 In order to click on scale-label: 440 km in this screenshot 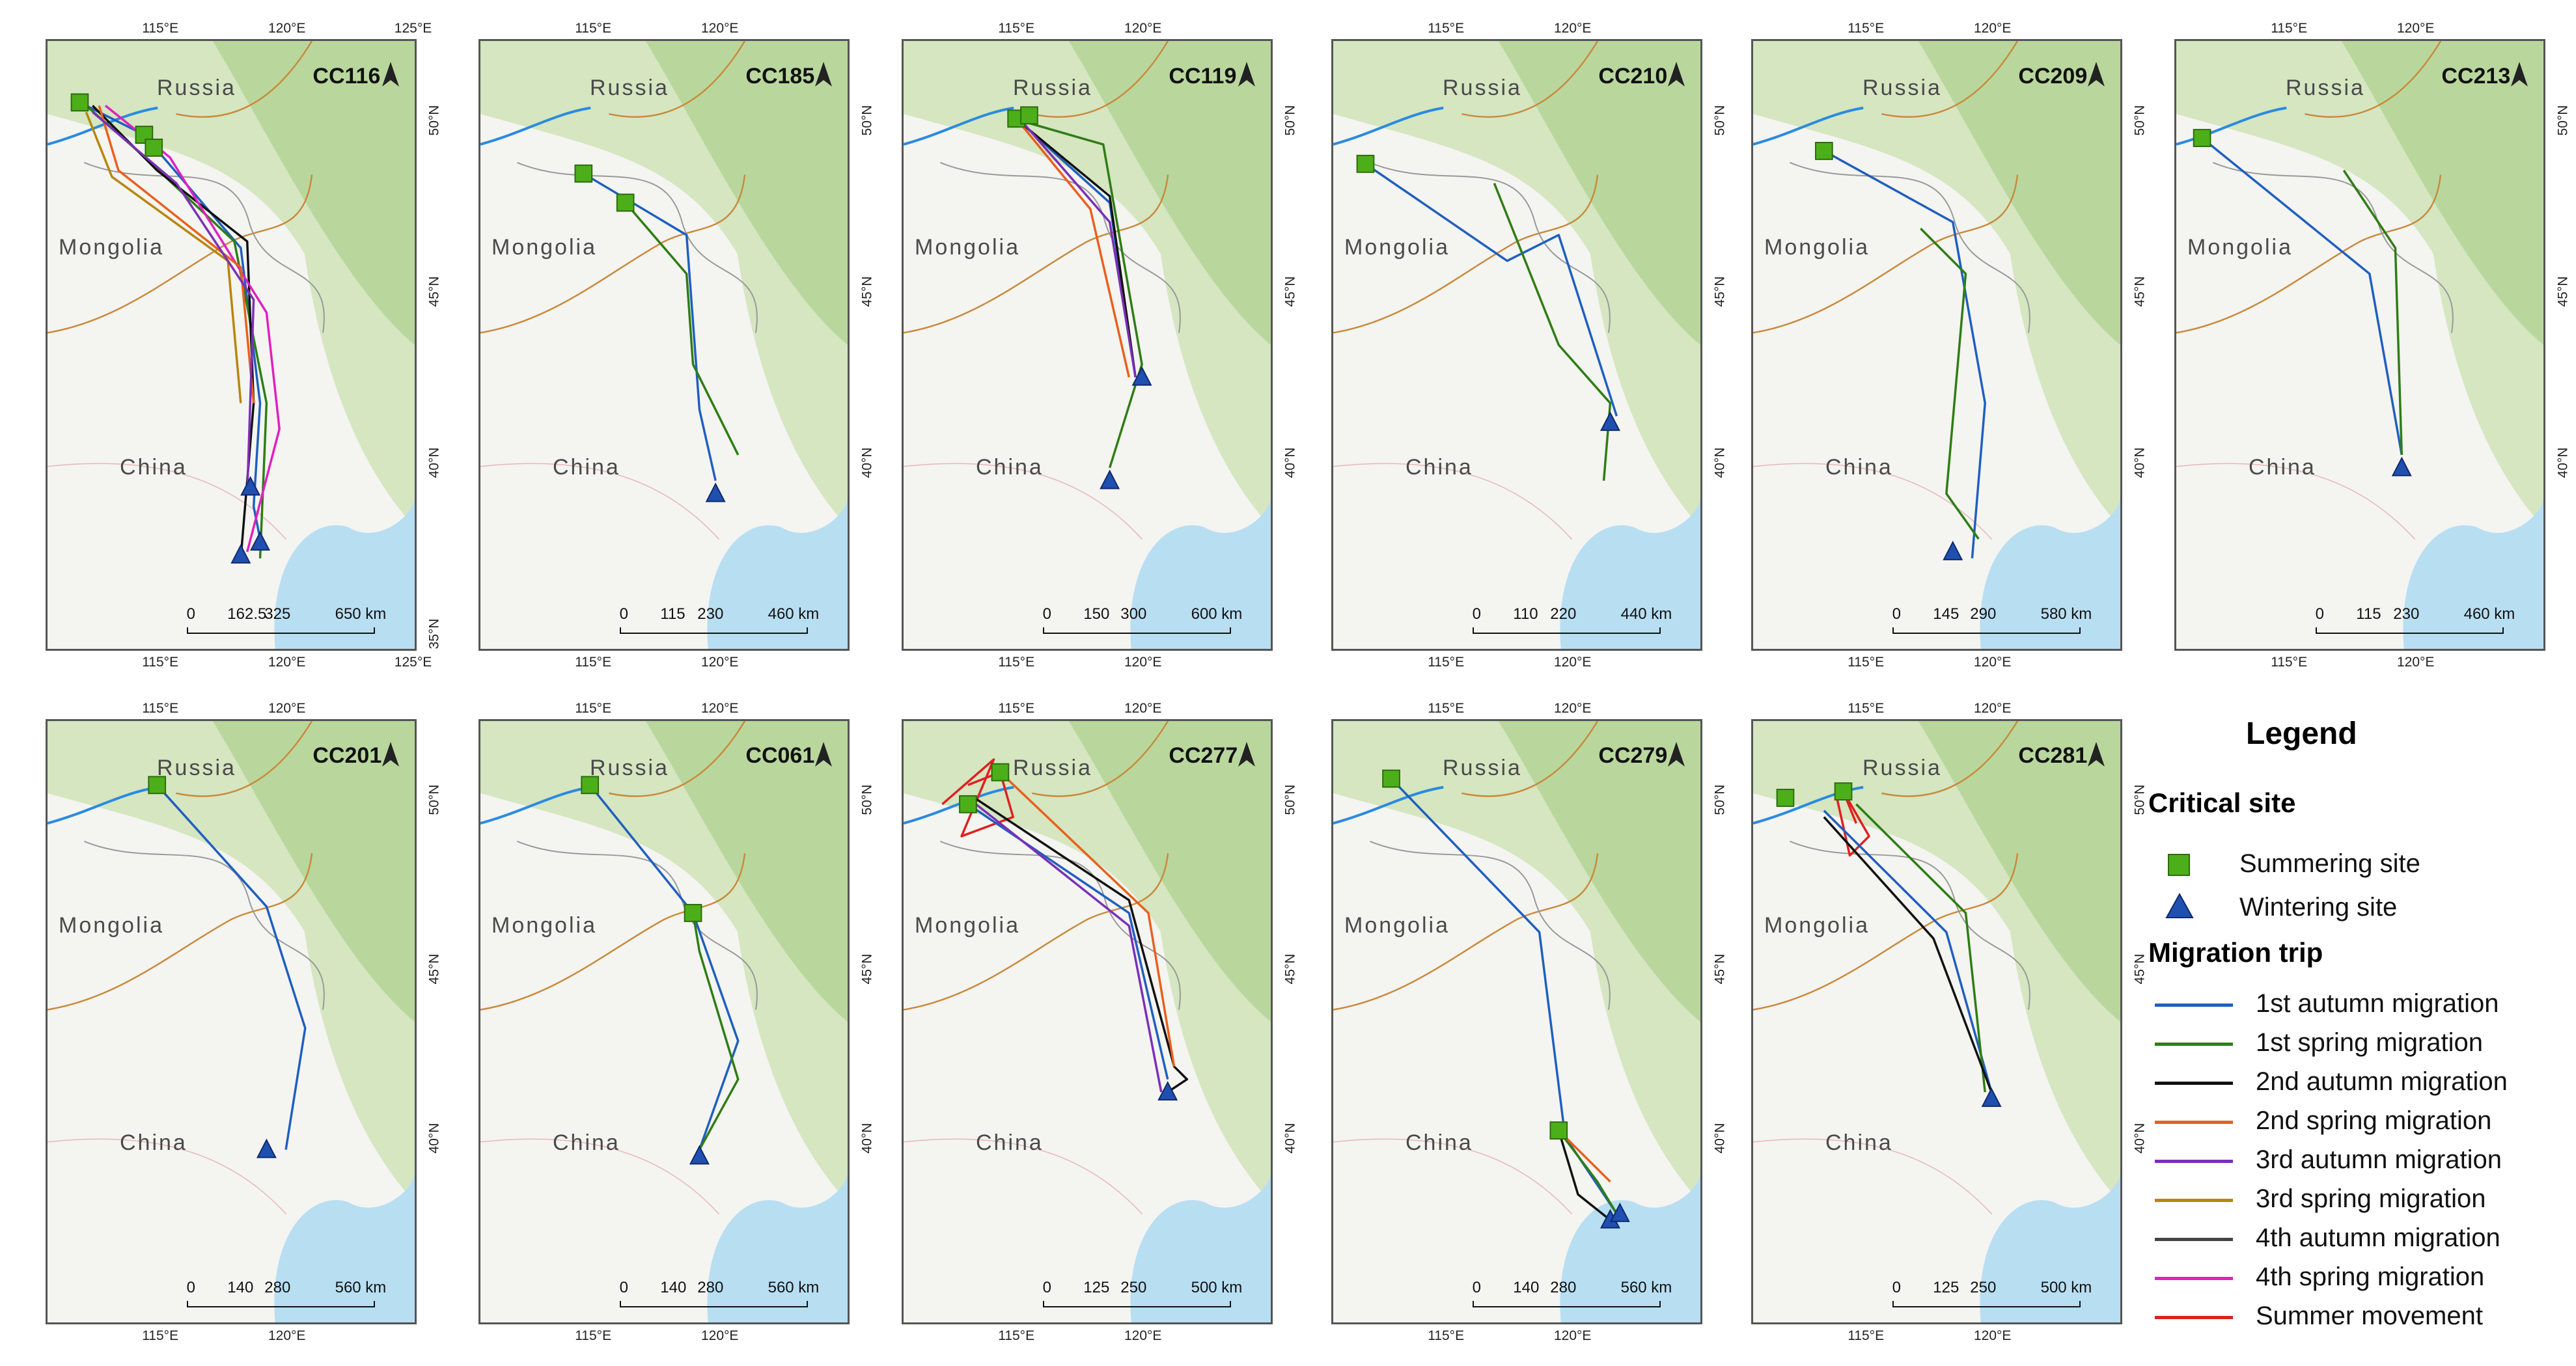, I will do `click(1646, 614)`.